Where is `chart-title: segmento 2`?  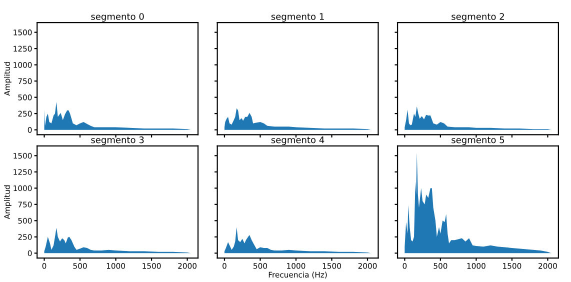
chart-title: segmento 2 is located at coordinates (478, 17).